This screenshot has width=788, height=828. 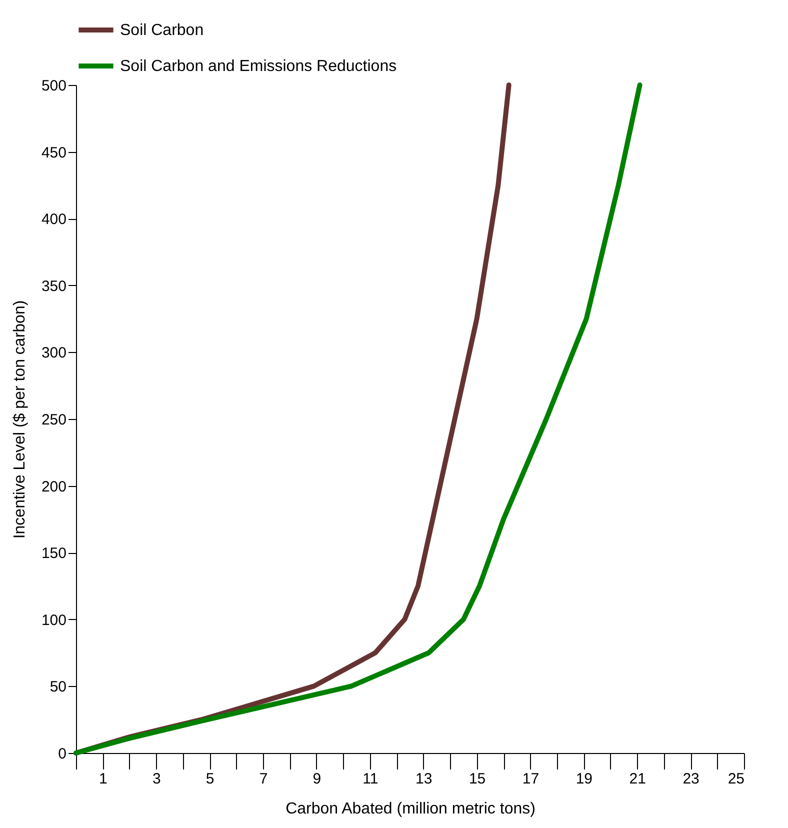 I want to click on y-axis-title: Incentive Level ($ per ton carbon), so click(x=19, y=419).